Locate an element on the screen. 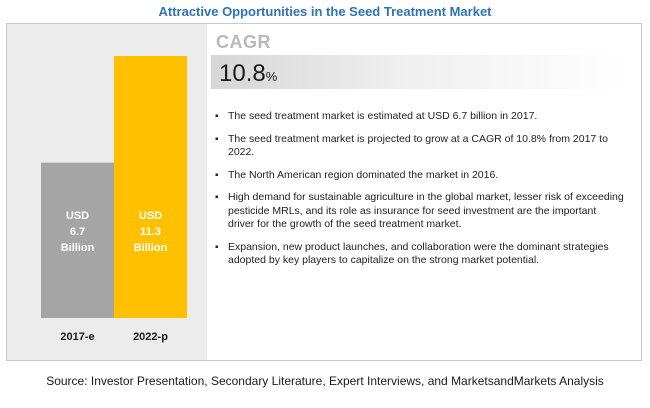 The width and height of the screenshot is (650, 408). cagr-value: 10.8% is located at coordinates (248, 74).